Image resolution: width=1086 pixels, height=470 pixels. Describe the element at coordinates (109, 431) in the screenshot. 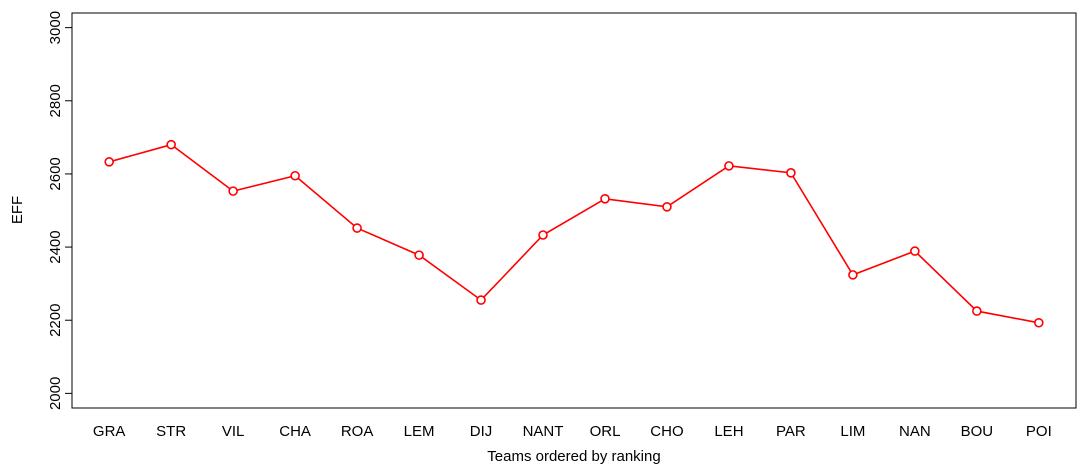

I see `x-tick-label: GRA` at that location.